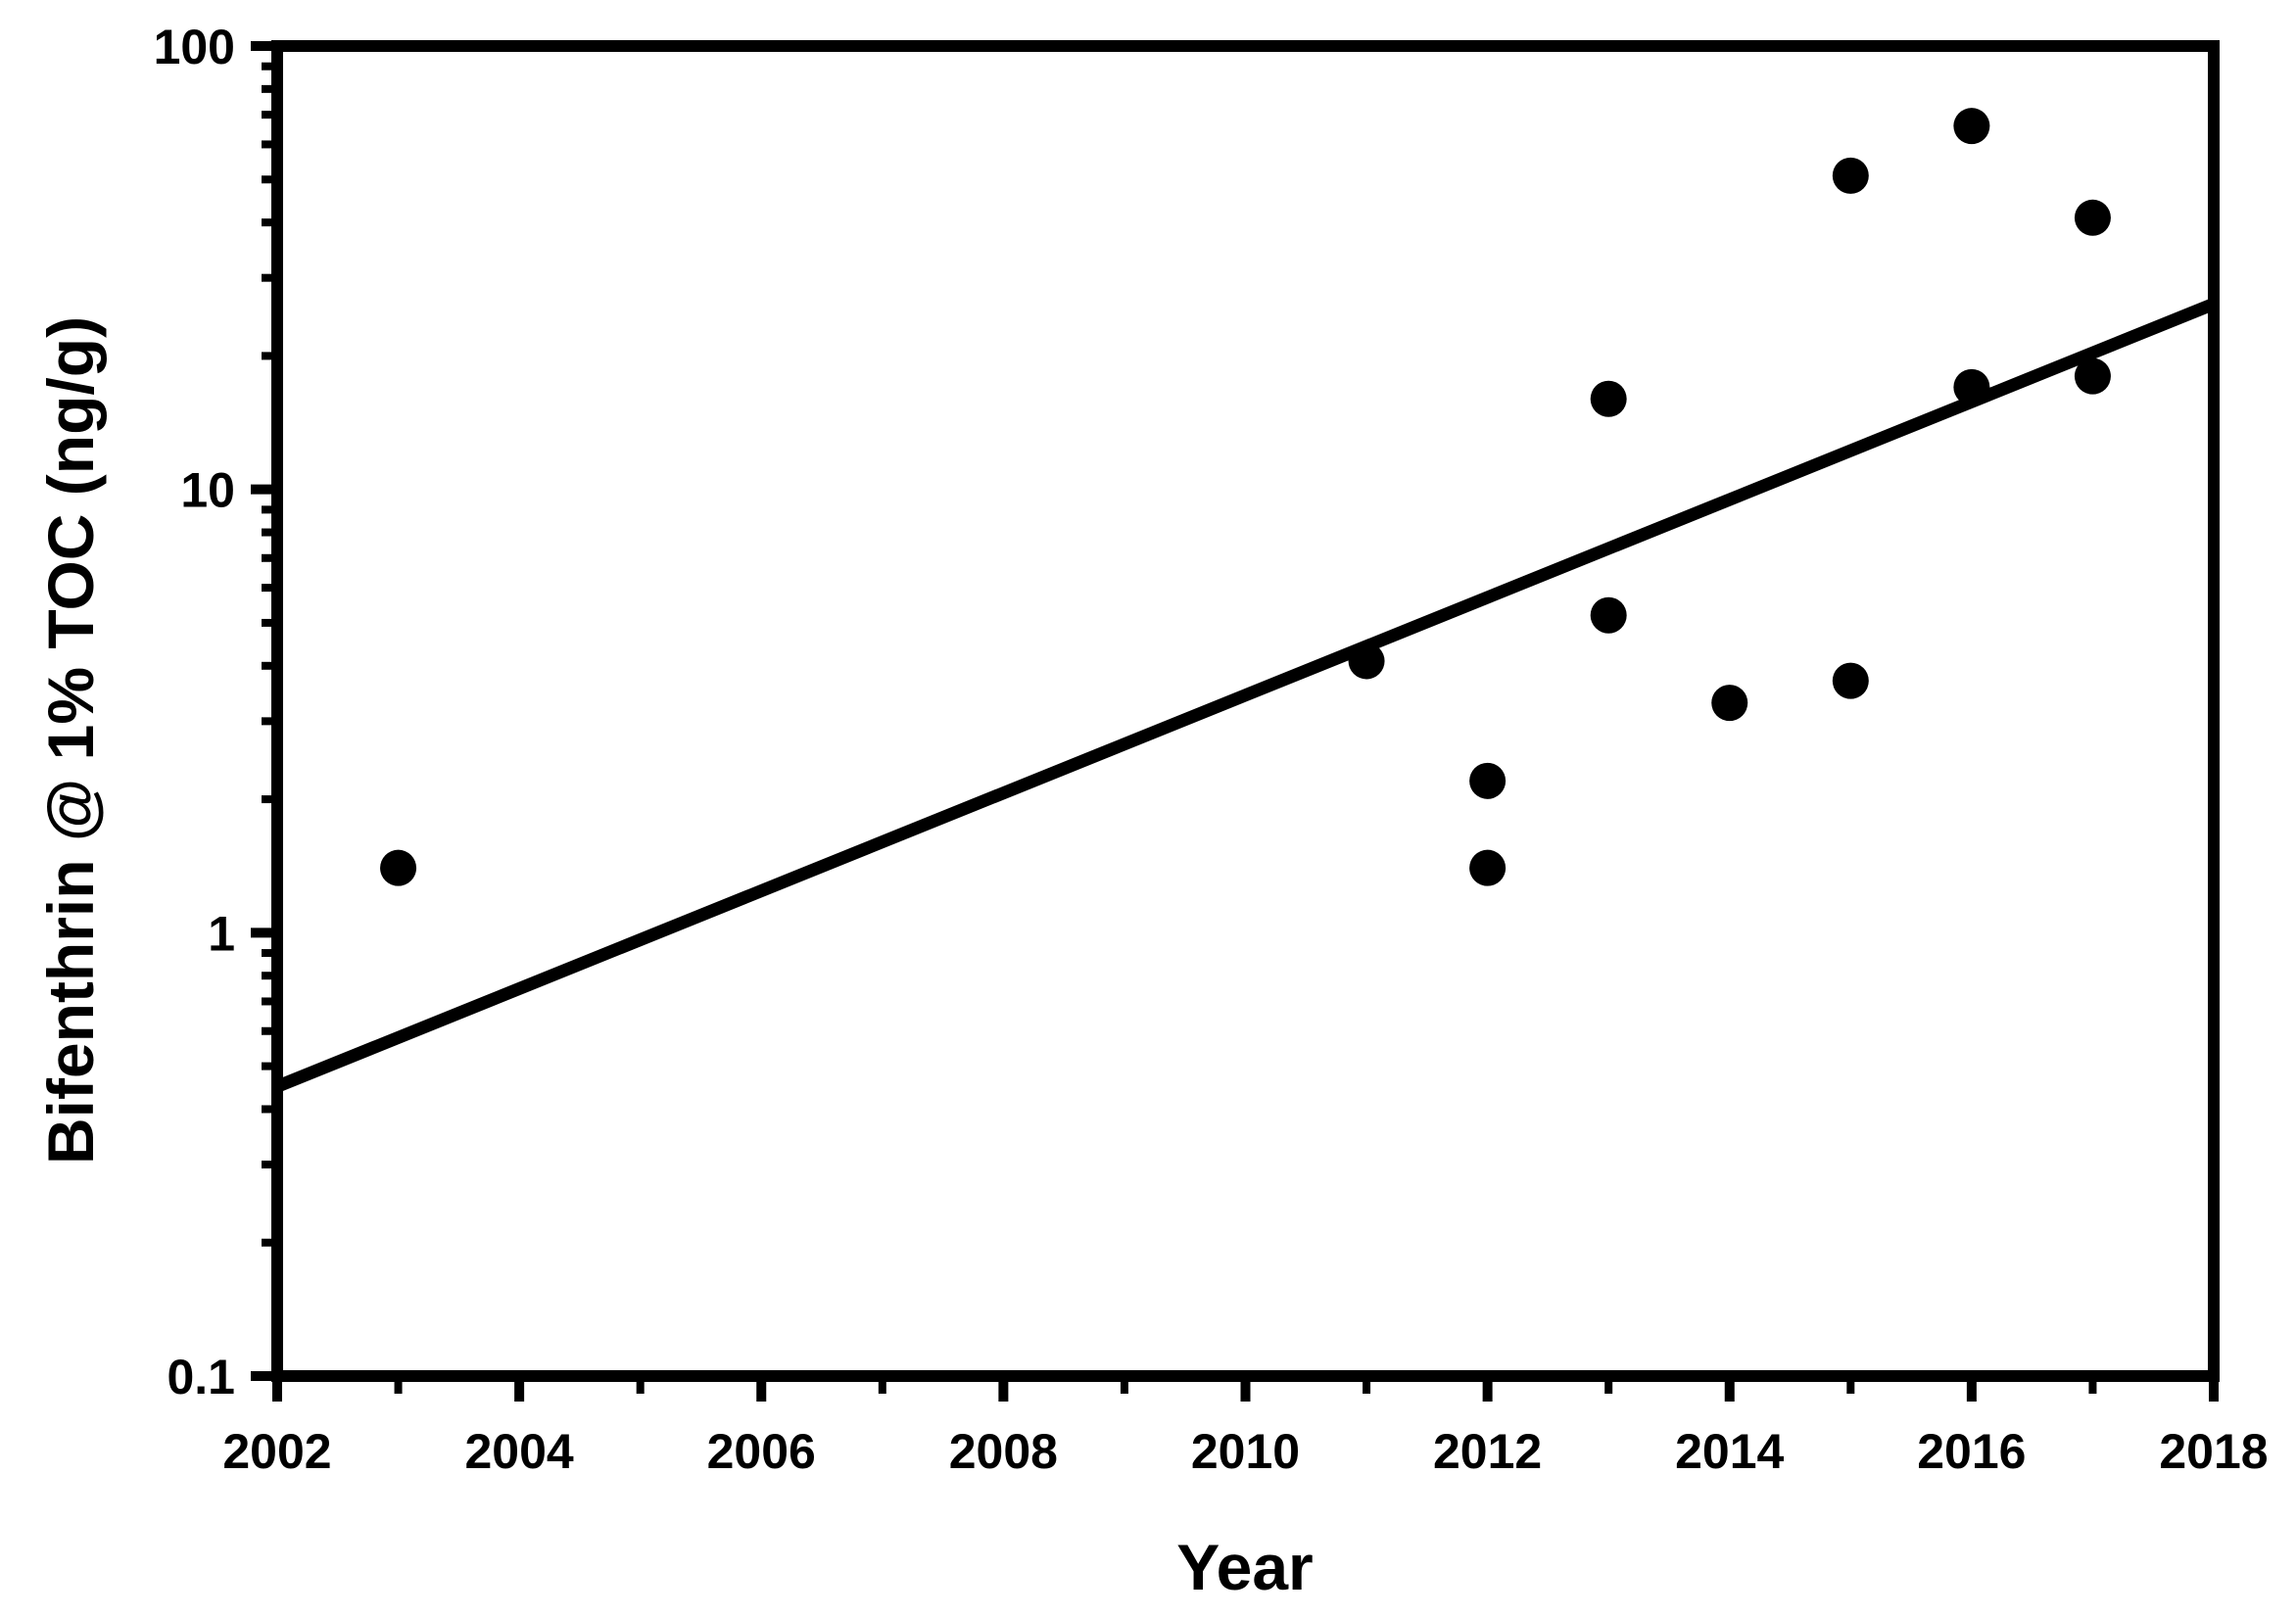 The image size is (2296, 1617). I want to click on x-tick-label: 2010, so click(1245, 1451).